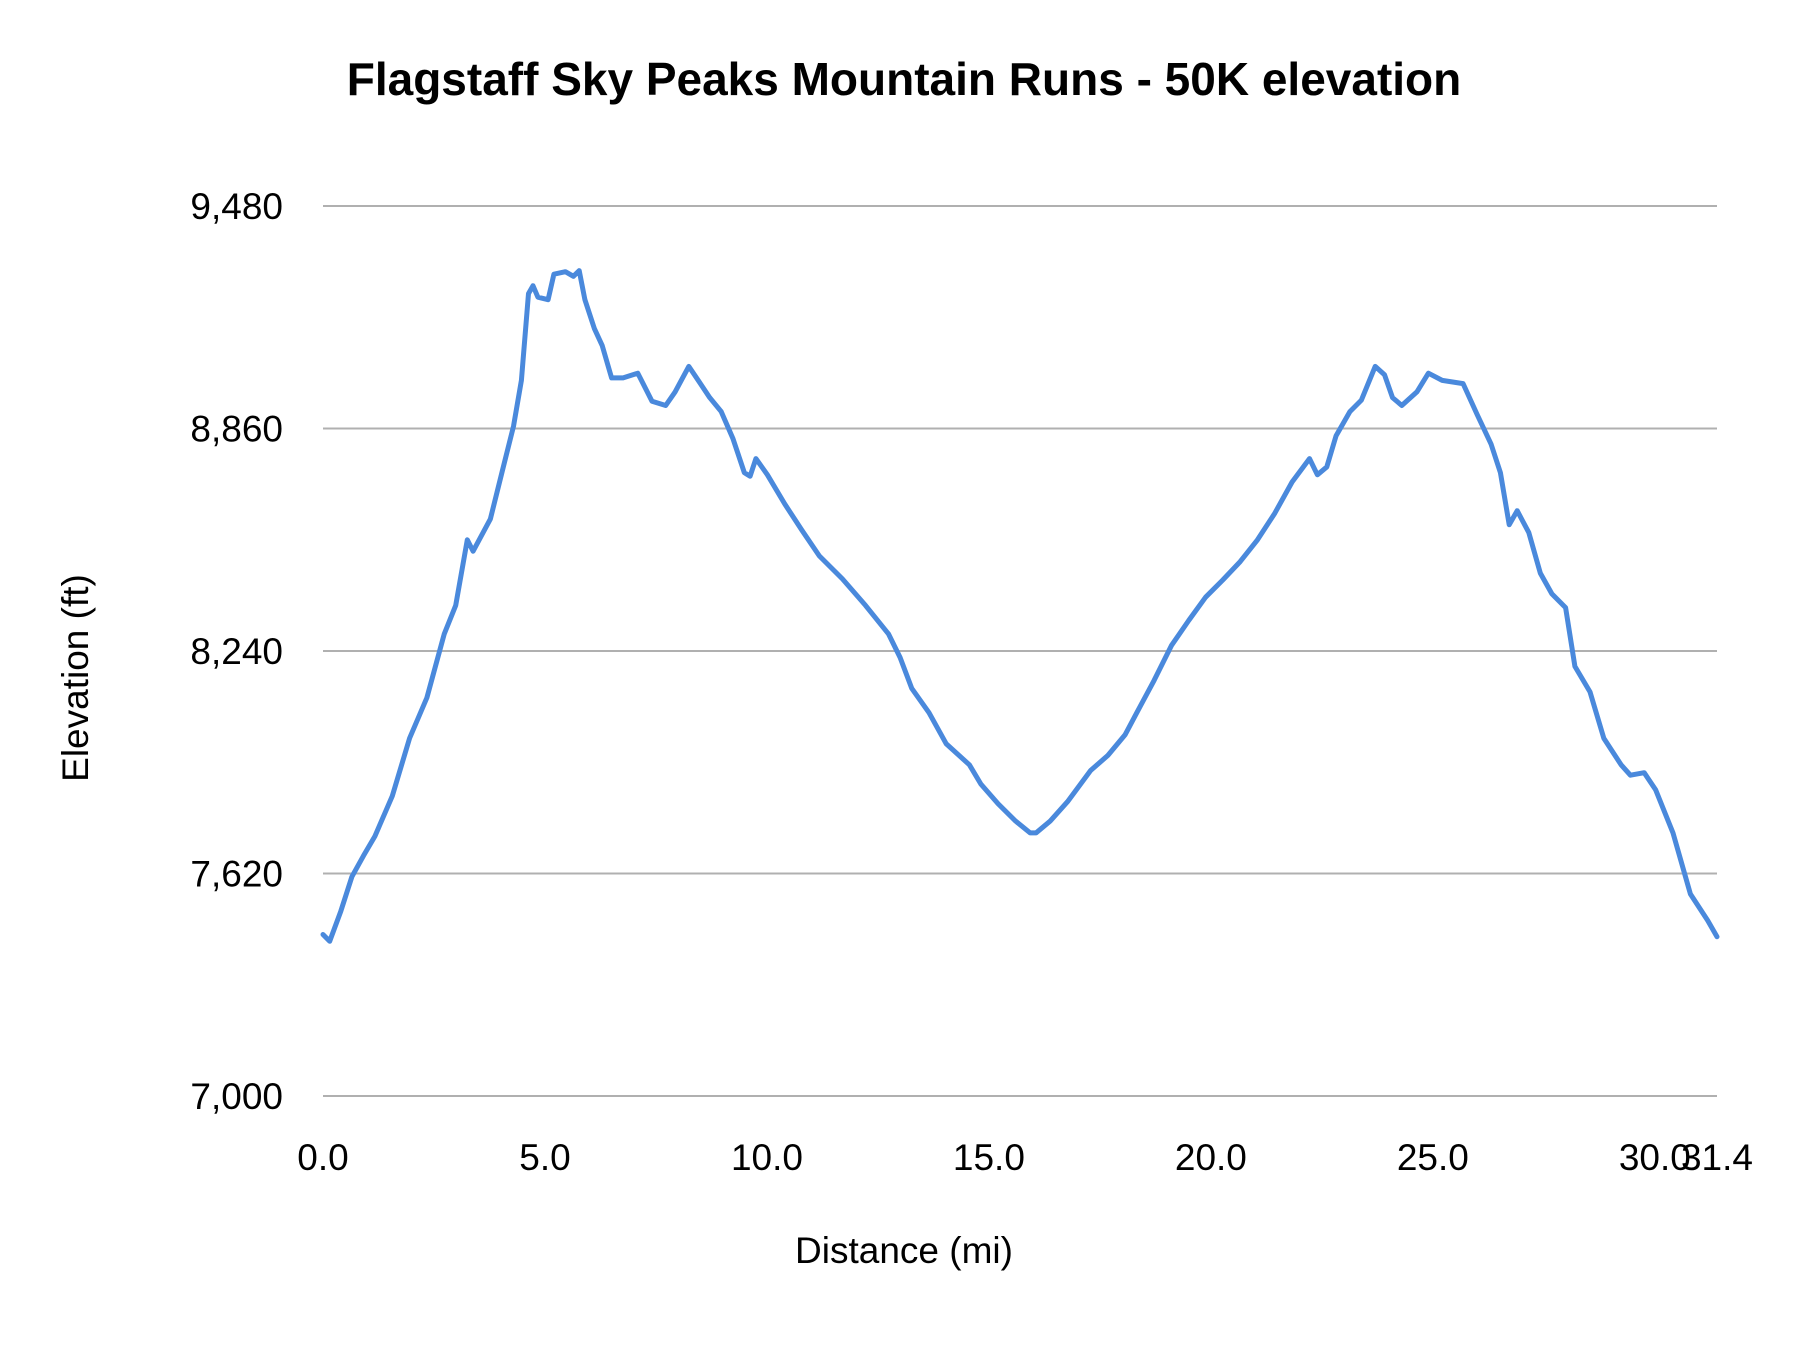  What do you see at coordinates (904, 1250) in the screenshot?
I see `x-axis-title: Distance (mi)` at bounding box center [904, 1250].